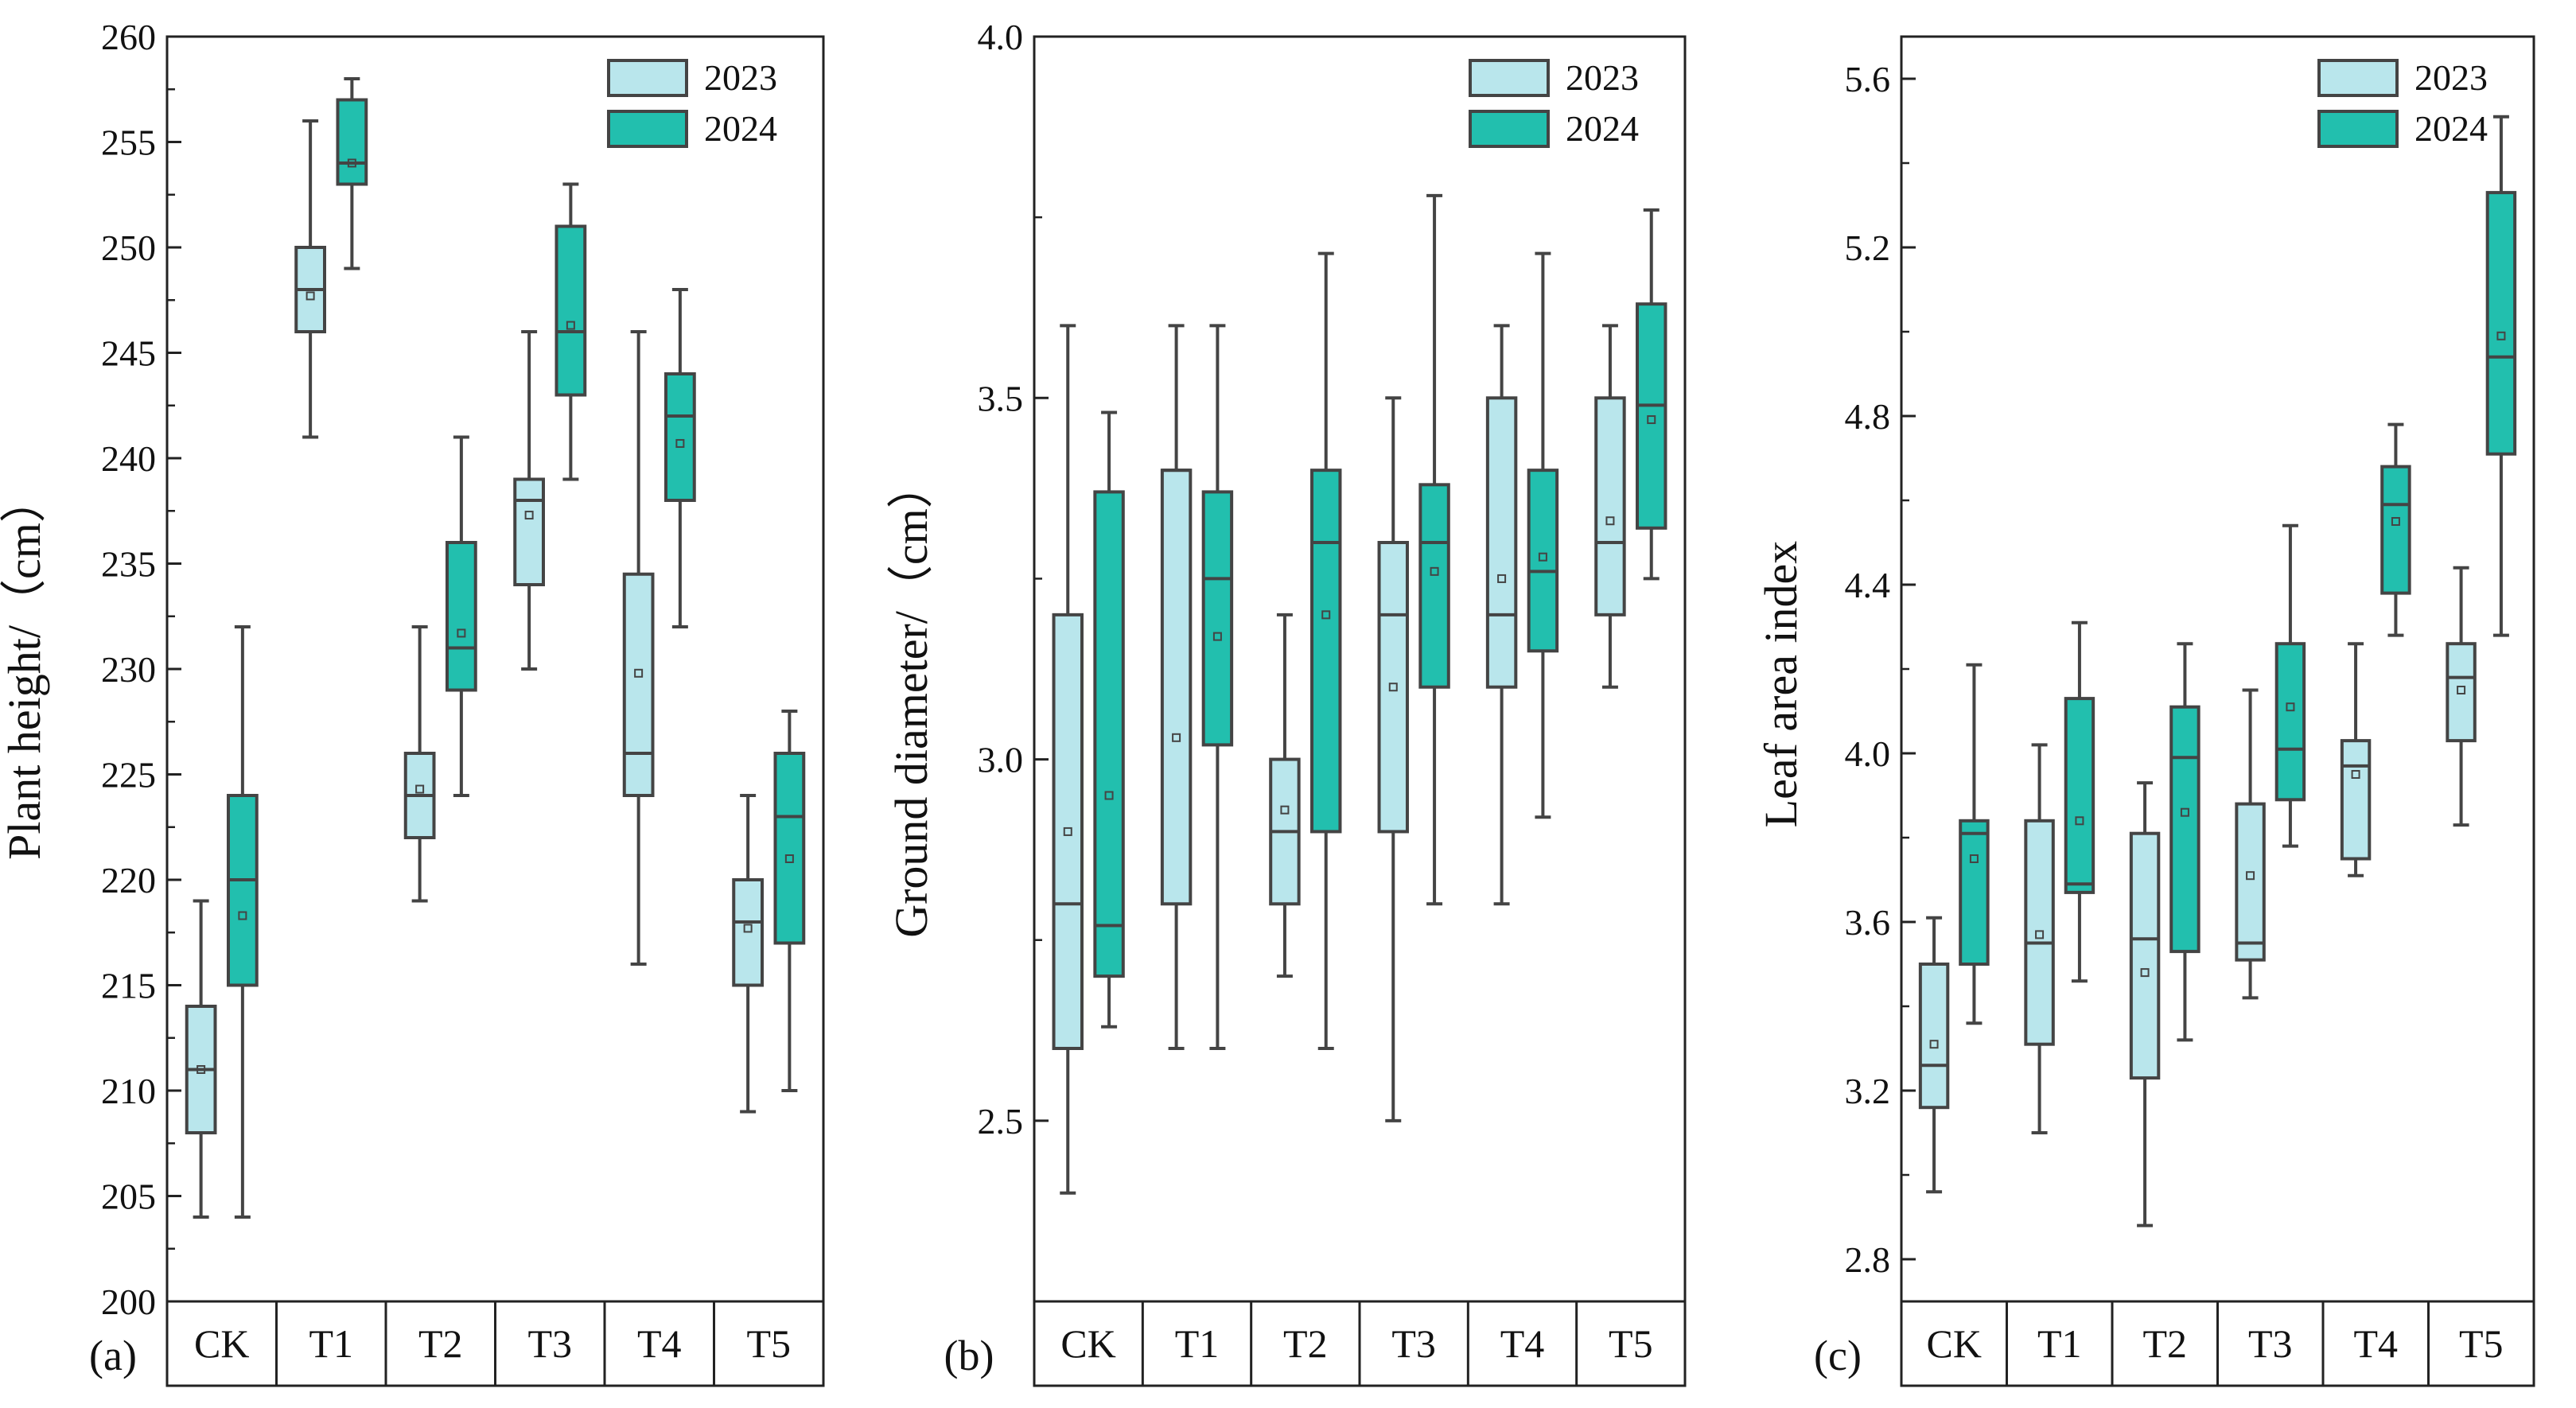 The height and width of the screenshot is (1408, 2576). What do you see at coordinates (128, 986) in the screenshot?
I see `y-tick-label: 215` at bounding box center [128, 986].